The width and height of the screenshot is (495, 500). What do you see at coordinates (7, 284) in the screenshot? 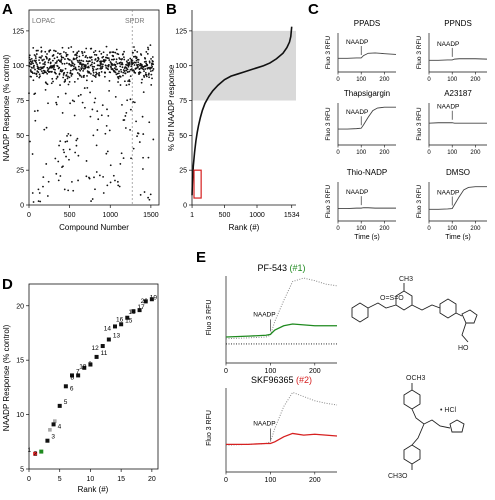
I see `panel-letter-d: D` at bounding box center [7, 284].